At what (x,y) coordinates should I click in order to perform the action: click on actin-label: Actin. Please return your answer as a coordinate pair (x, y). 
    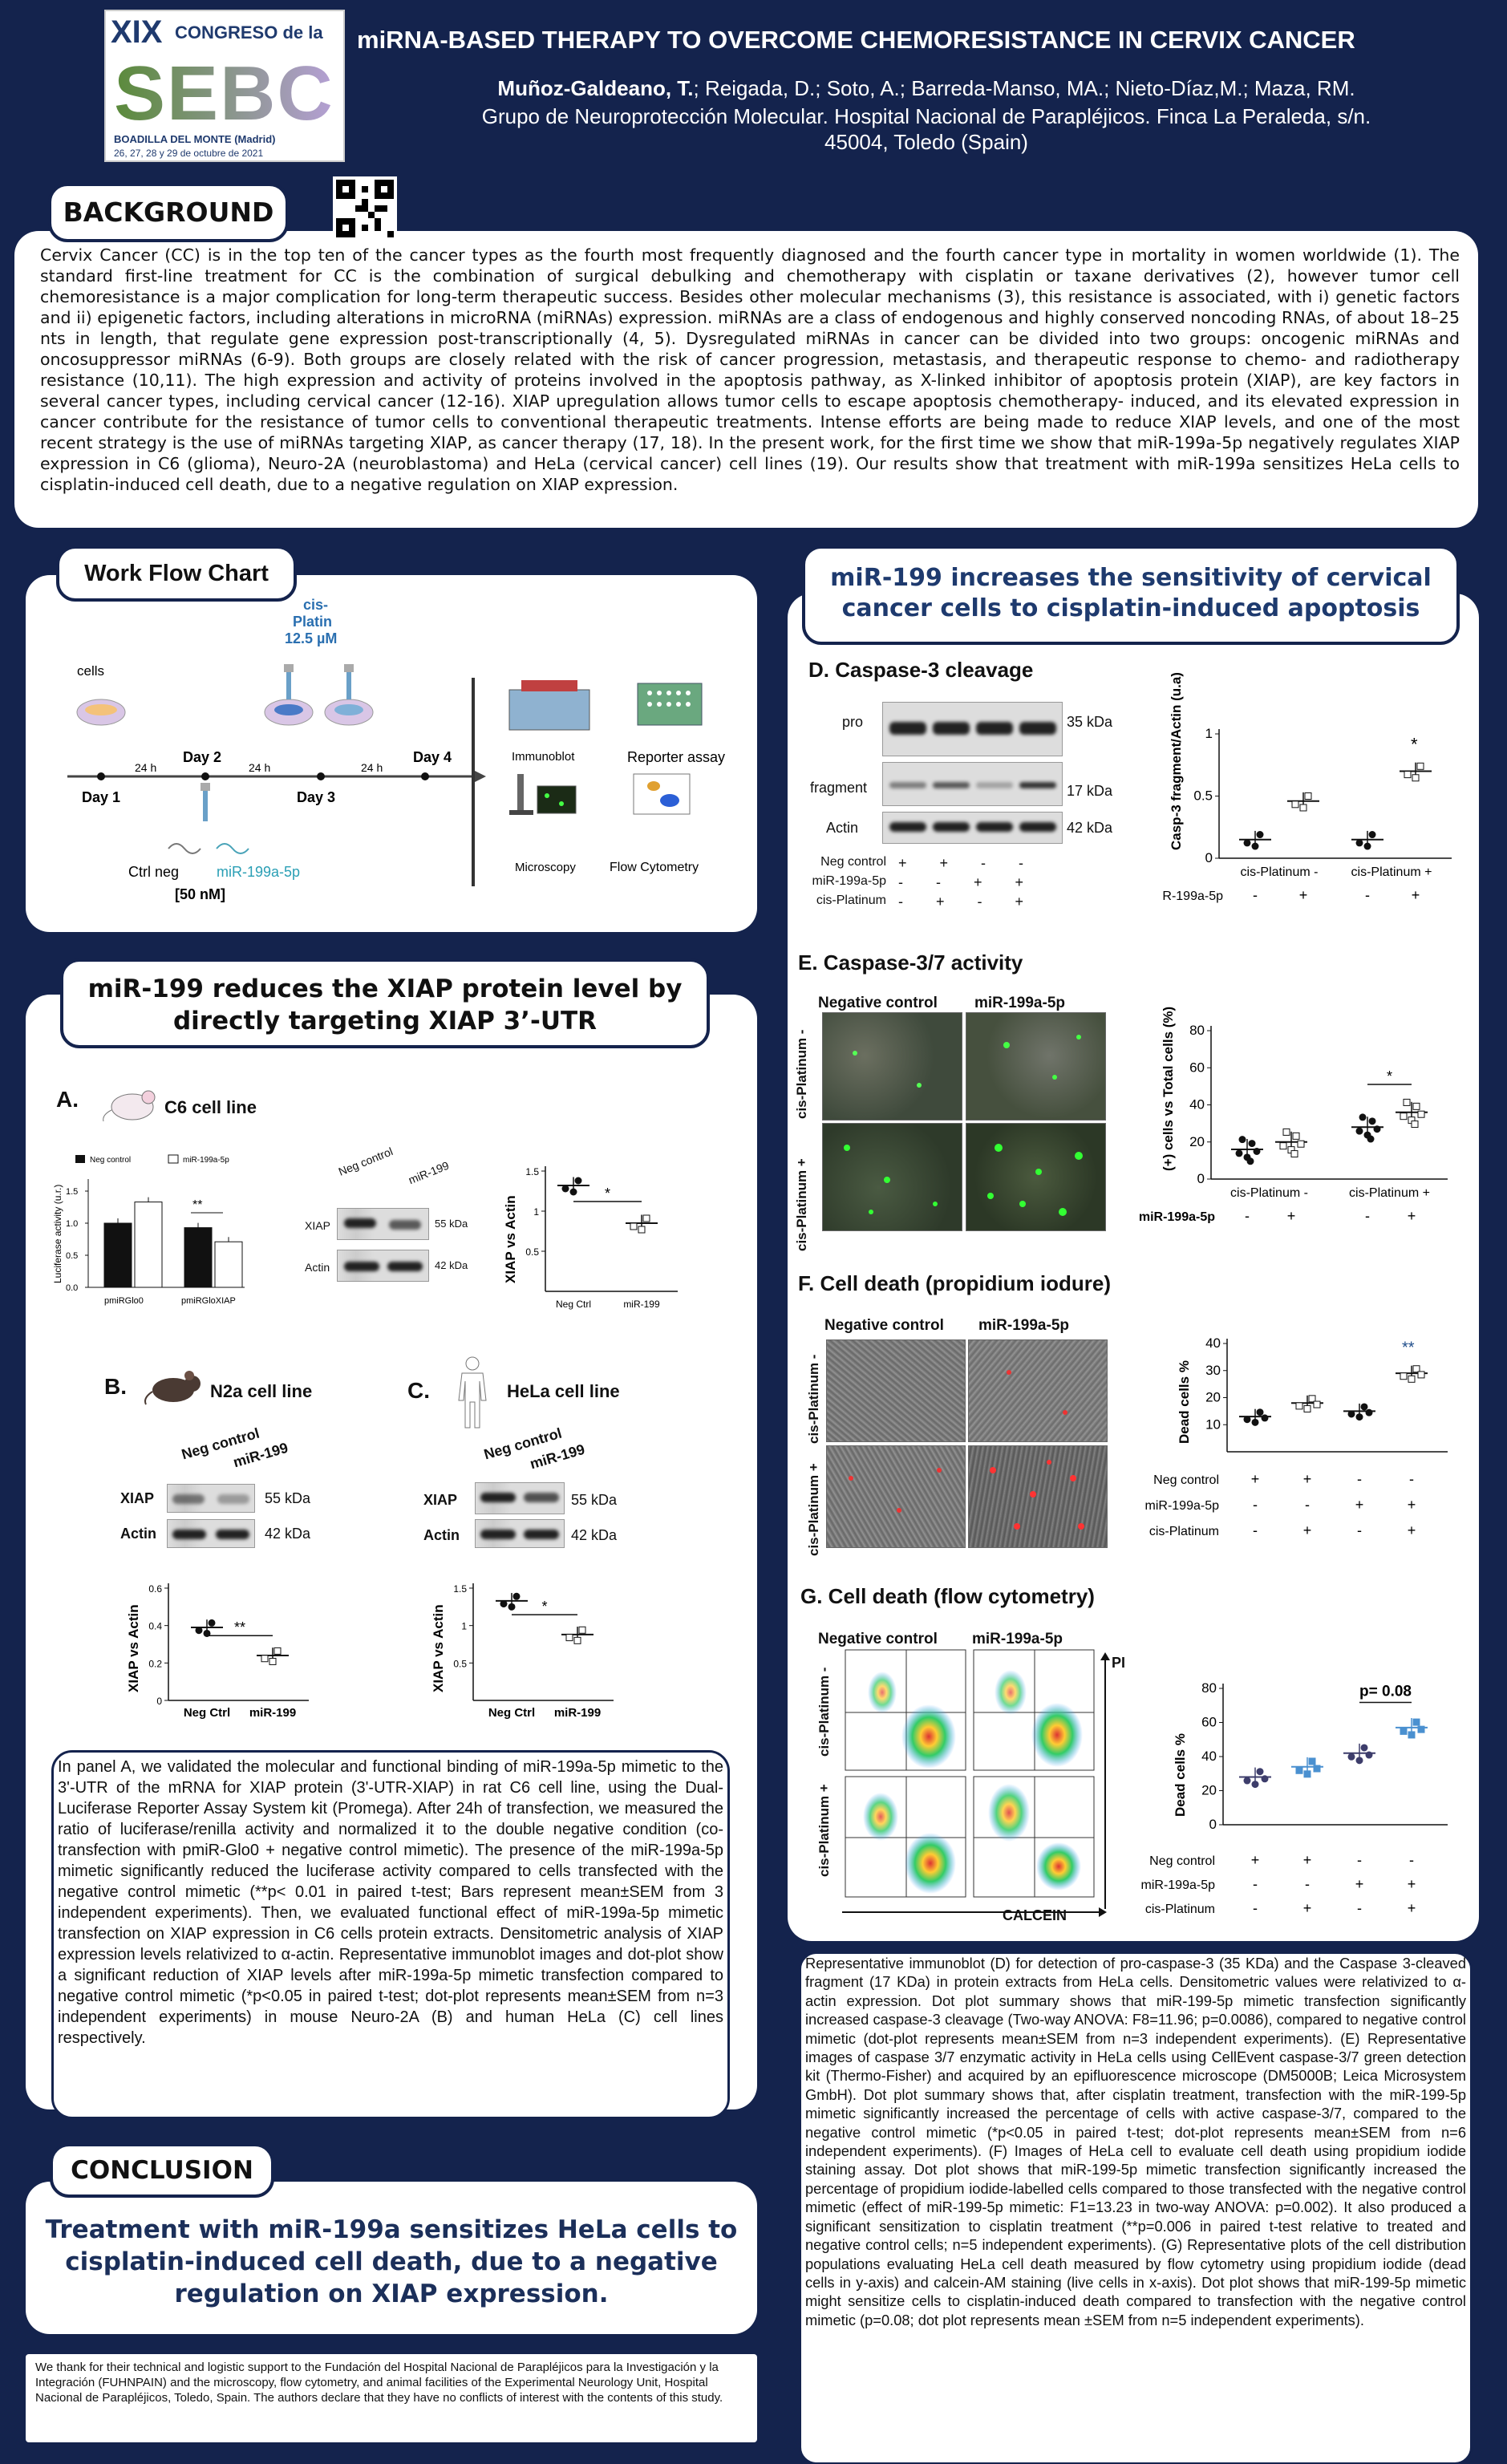
    Looking at the image, I should click on (843, 828).